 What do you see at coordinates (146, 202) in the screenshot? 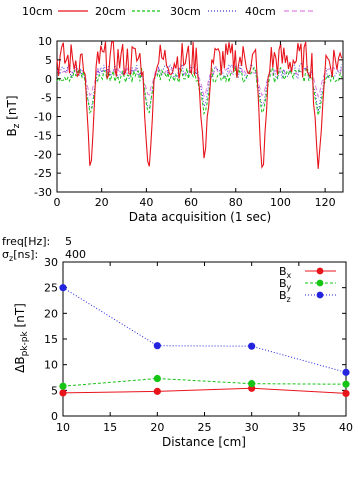
I see `top-x-tick-label: 40` at bounding box center [146, 202].